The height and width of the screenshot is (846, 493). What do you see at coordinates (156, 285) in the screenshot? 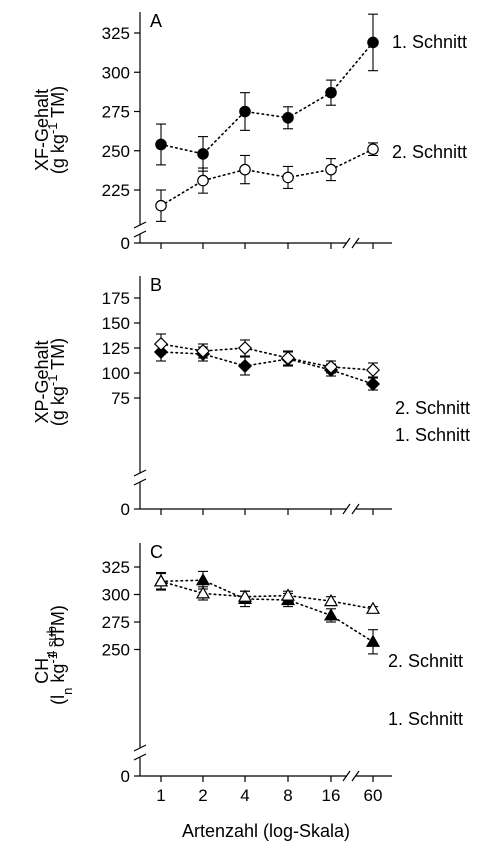
I see `panel-label: B` at bounding box center [156, 285].